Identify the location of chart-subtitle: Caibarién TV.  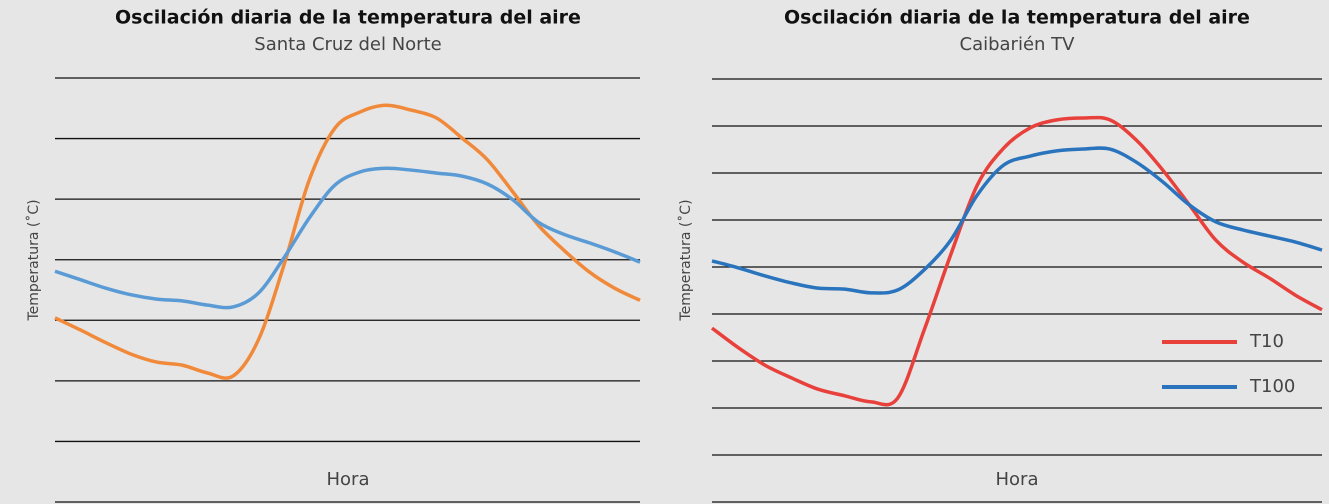
(1018, 44).